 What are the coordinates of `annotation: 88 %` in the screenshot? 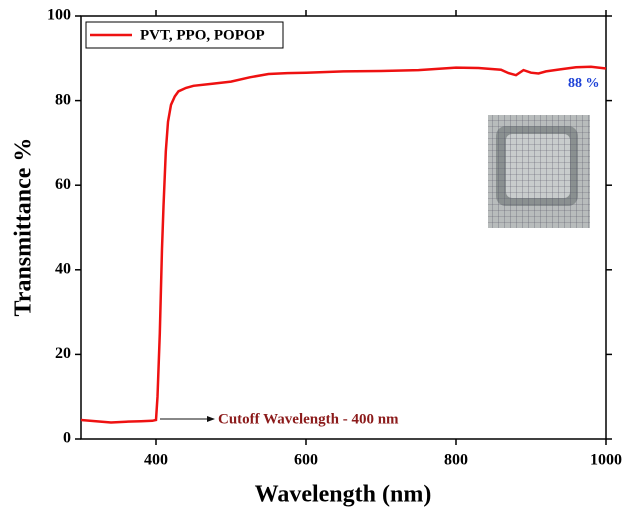 It's located at (584, 83).